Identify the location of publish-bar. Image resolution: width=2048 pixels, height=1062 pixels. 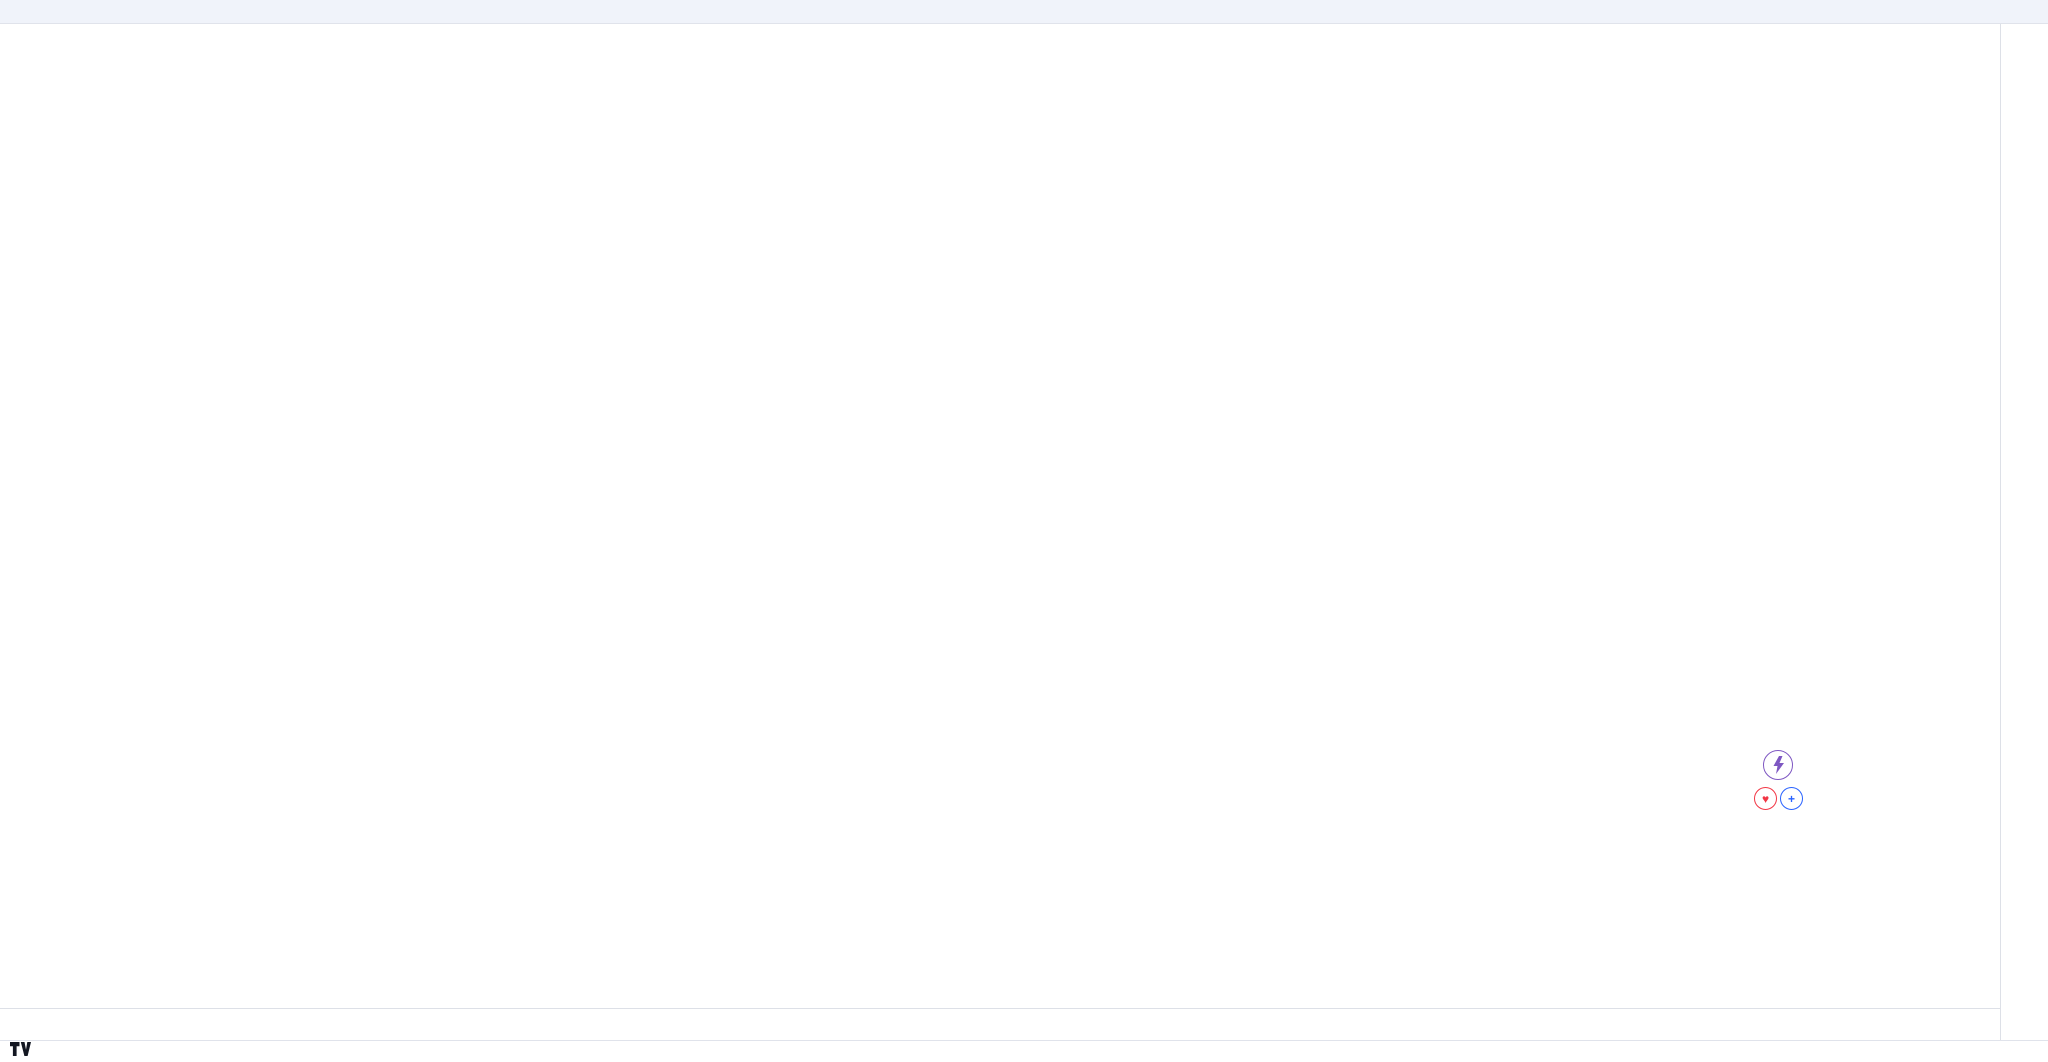
(1024, 12).